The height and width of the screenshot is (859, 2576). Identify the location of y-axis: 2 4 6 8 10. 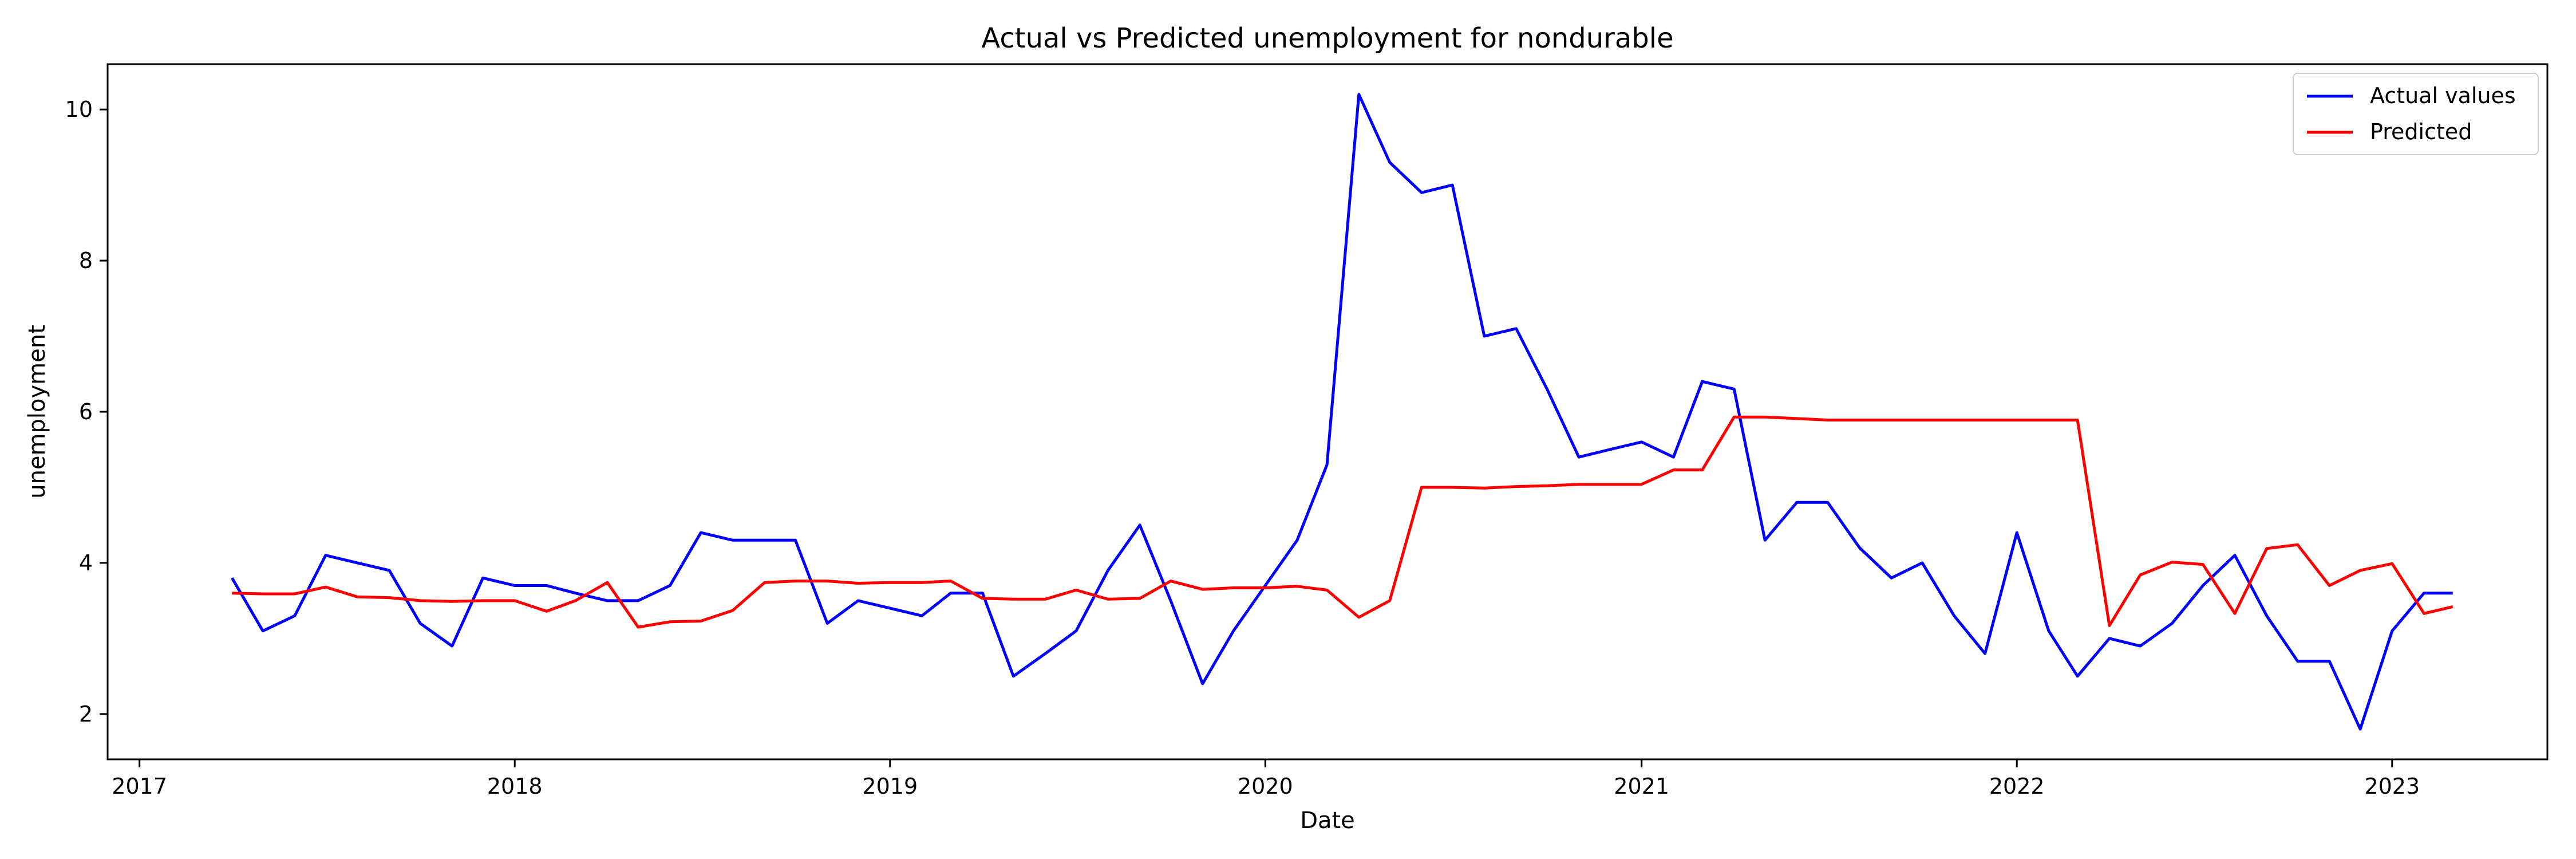
(86, 412).